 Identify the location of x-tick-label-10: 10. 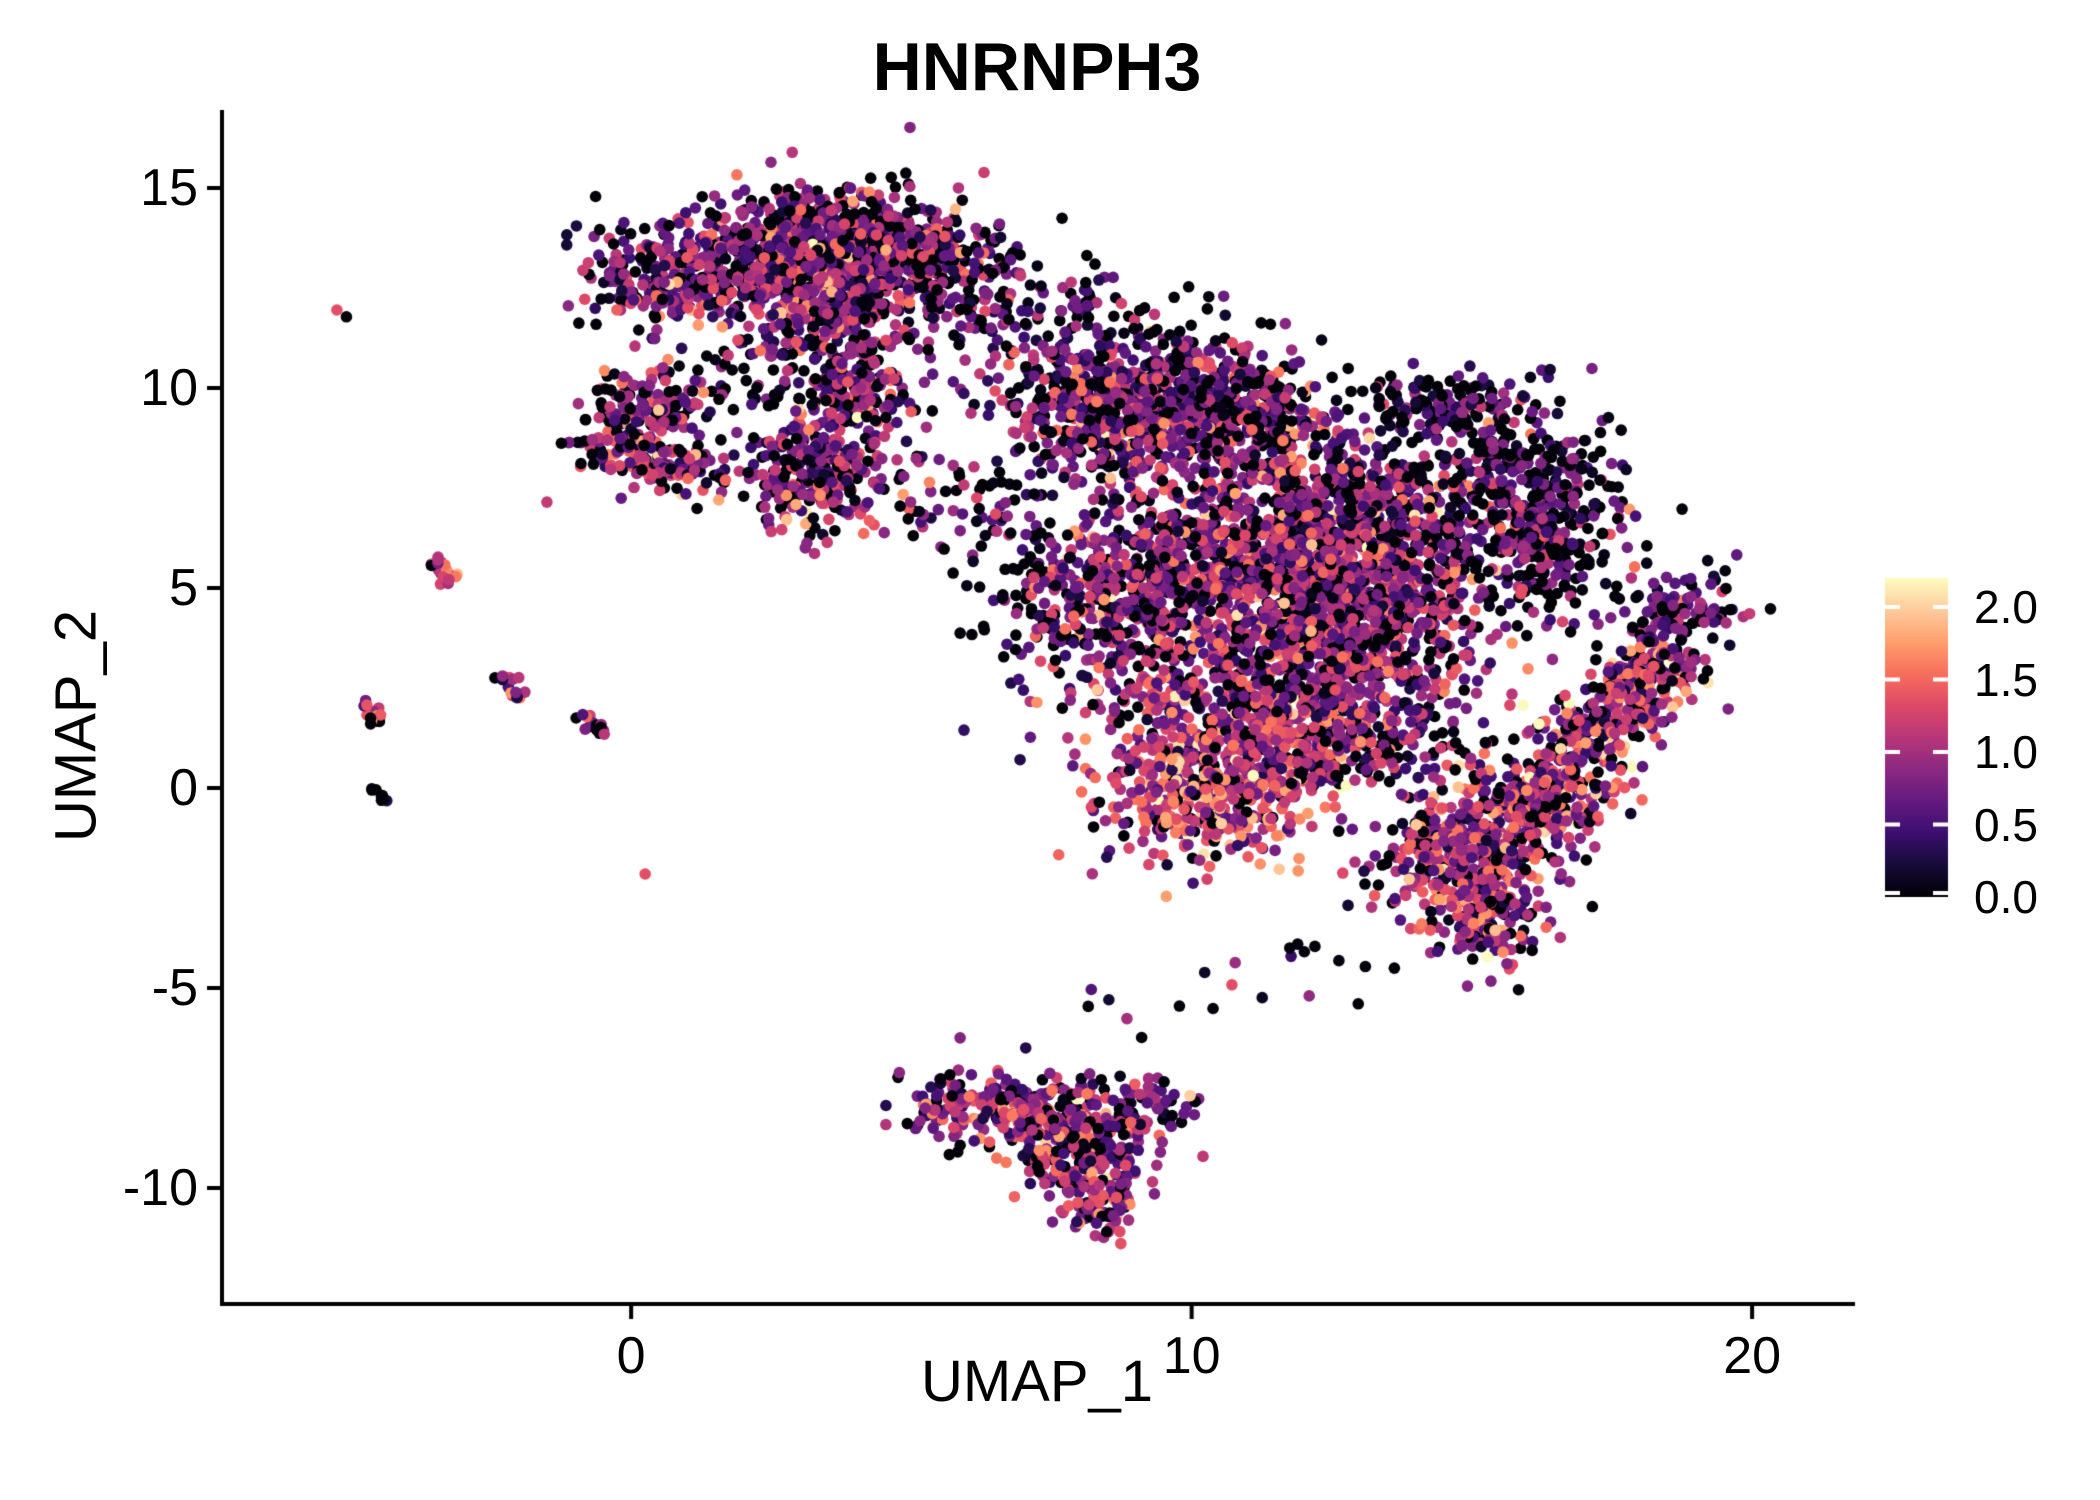
(1191, 1356).